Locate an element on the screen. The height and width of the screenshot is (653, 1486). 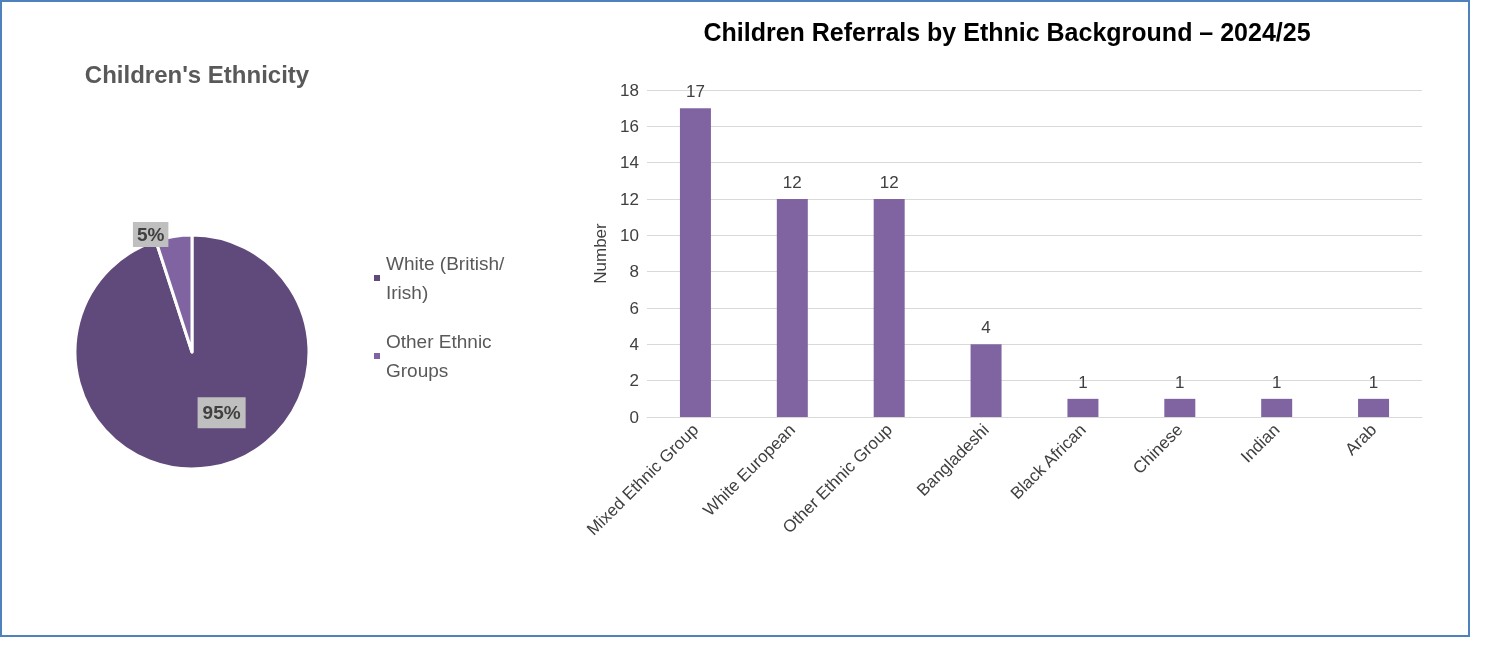
y-tick-label: 8 is located at coordinates (634, 272).